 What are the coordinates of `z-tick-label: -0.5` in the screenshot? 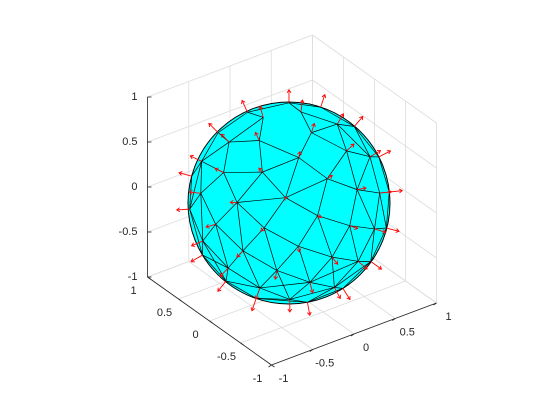 It's located at (128, 232).